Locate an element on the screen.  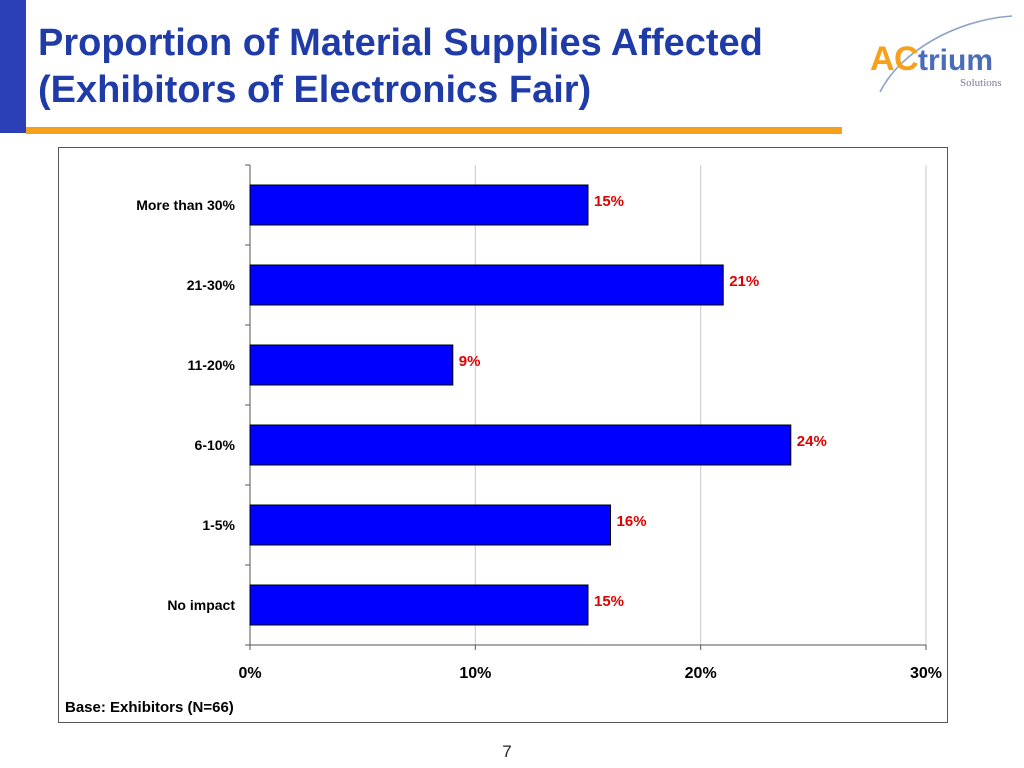
category-label: More than 30% is located at coordinates (185, 205).